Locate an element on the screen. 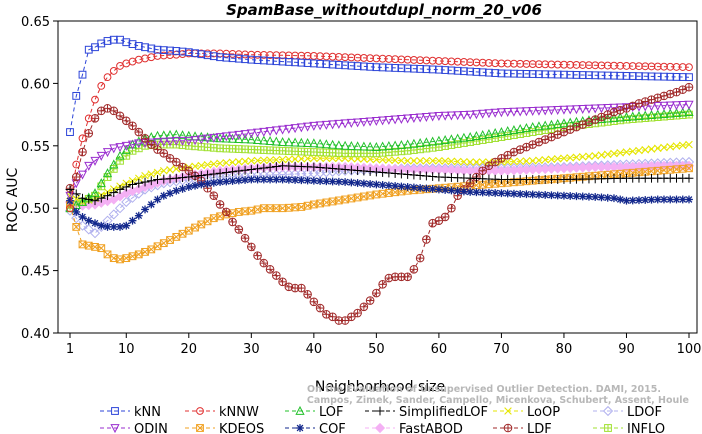  x-tick-label: 20 is located at coordinates (189, 349).